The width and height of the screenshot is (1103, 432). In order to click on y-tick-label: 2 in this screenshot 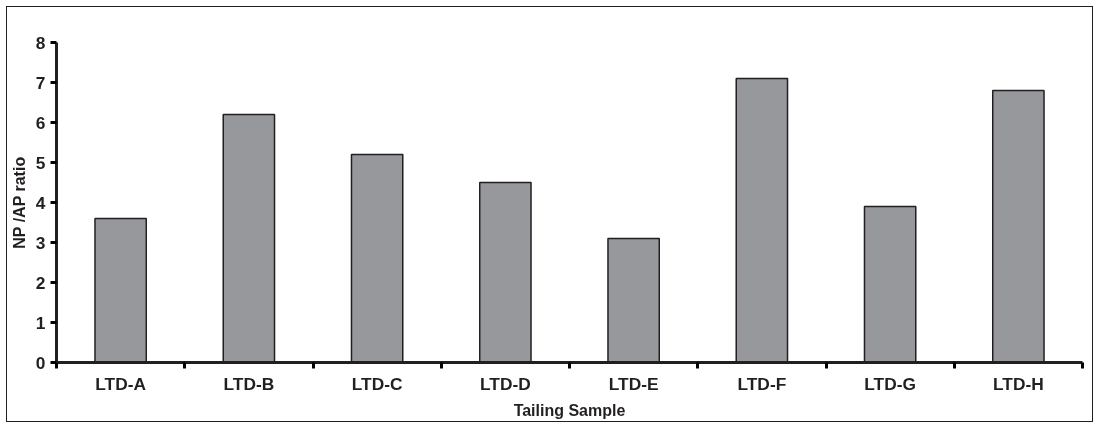, I will do `click(40, 282)`.